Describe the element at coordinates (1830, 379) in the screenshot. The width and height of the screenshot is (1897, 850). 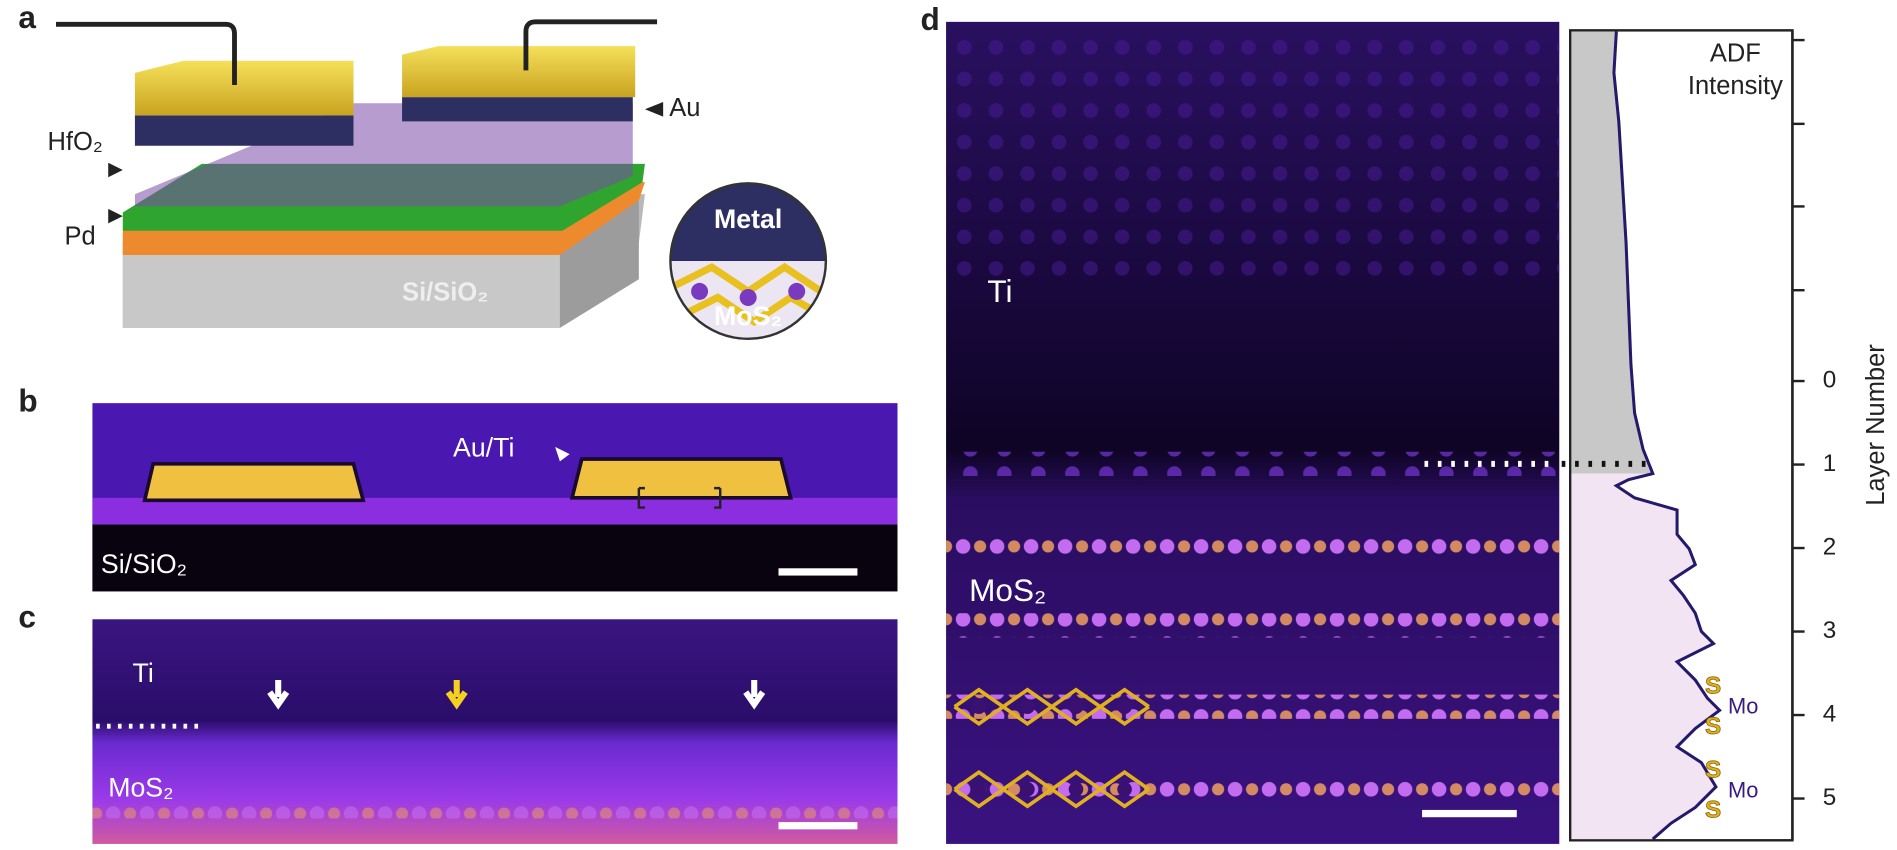
I see `tick-label: 0` at that location.